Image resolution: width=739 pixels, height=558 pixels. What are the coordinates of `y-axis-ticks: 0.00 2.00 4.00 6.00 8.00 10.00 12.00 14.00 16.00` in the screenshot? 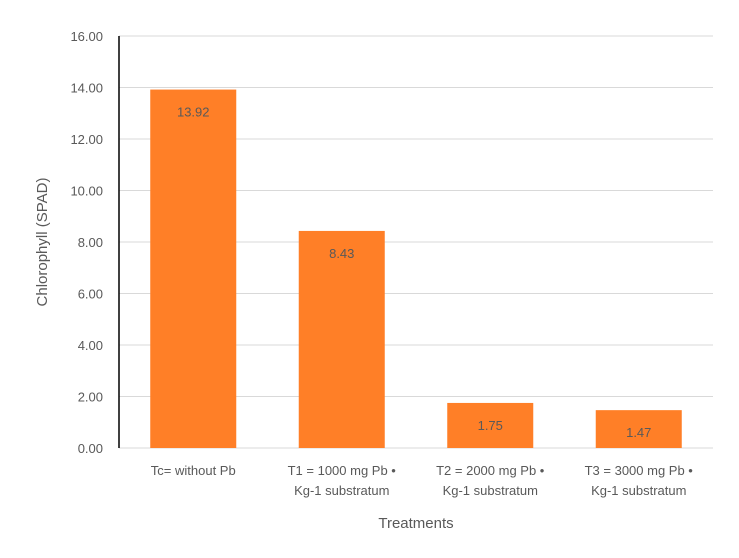 It's located at (86, 242).